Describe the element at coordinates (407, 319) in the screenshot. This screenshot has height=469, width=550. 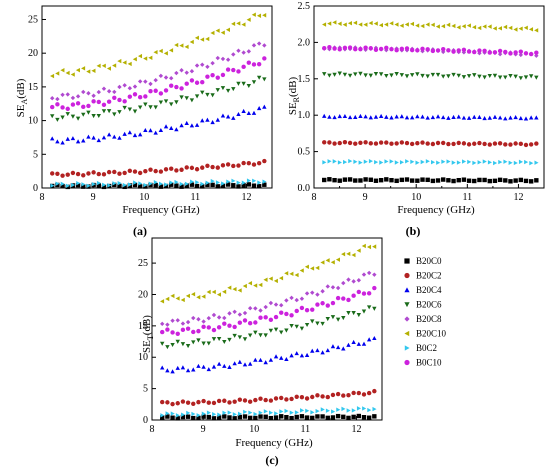
I see `legend-marker-B20C8` at that location.